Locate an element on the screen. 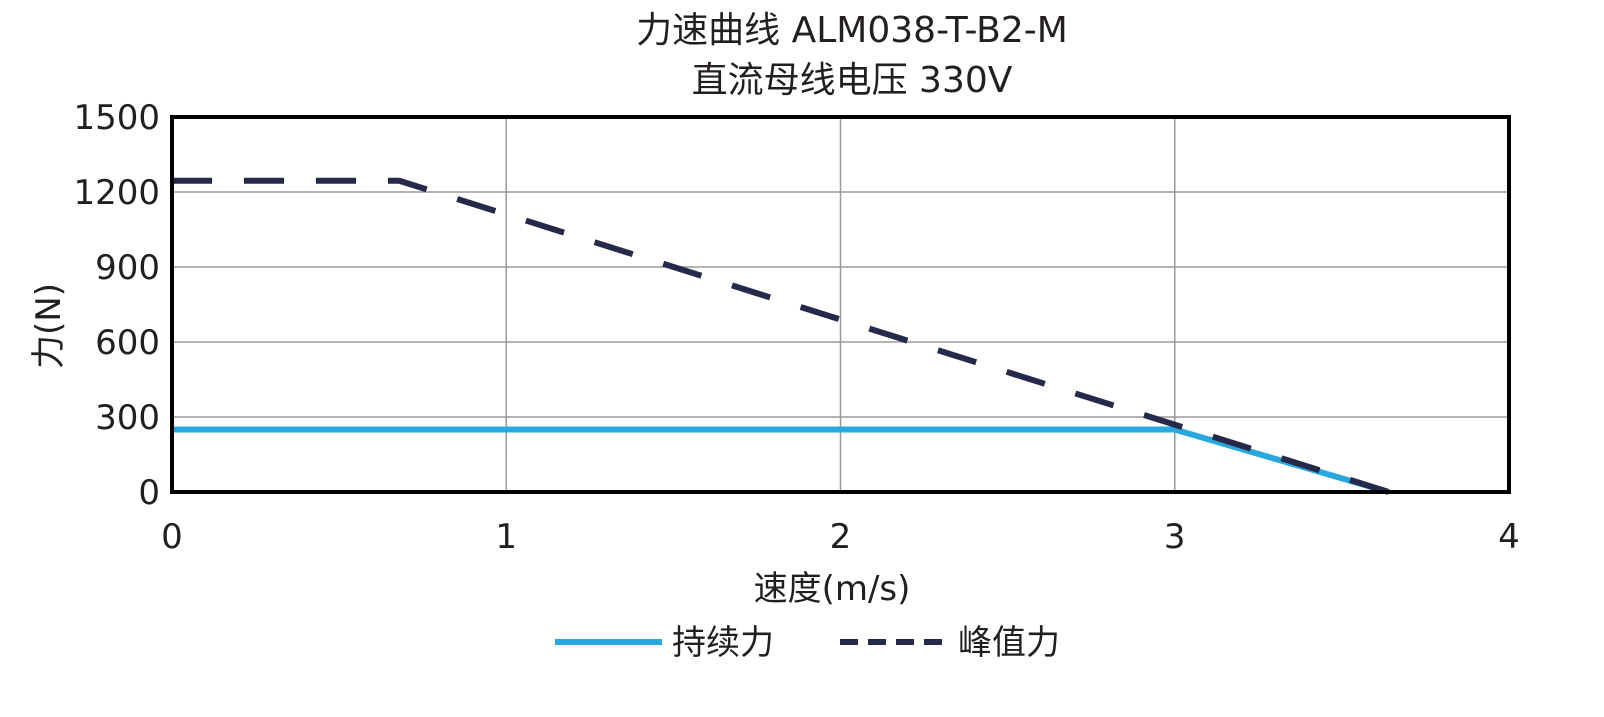  legend-label-peak: 峰值力 is located at coordinates (1009, 643).